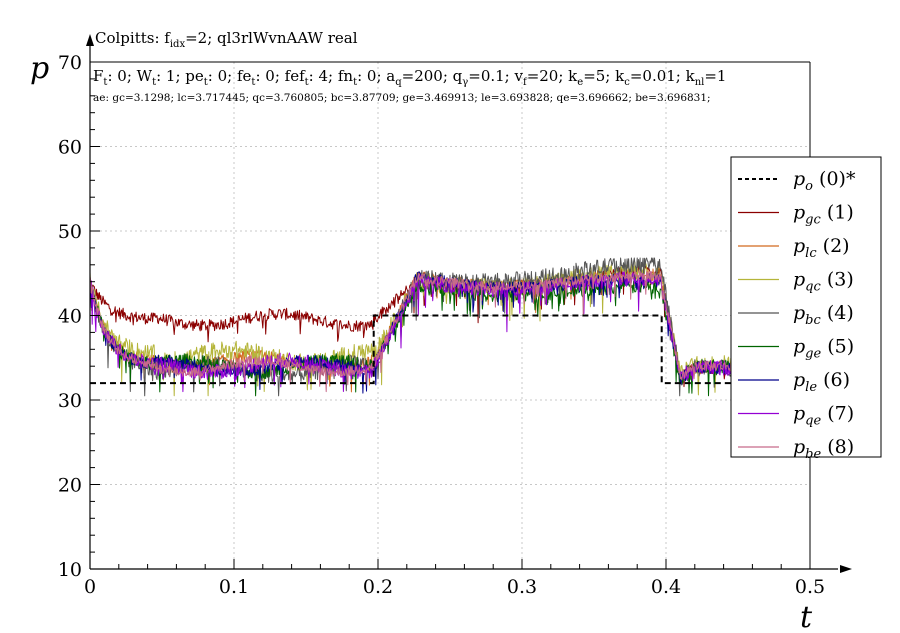 The height and width of the screenshot is (633, 900). What do you see at coordinates (525, 82) in the screenshot?
I see `params-part: f` at bounding box center [525, 82].